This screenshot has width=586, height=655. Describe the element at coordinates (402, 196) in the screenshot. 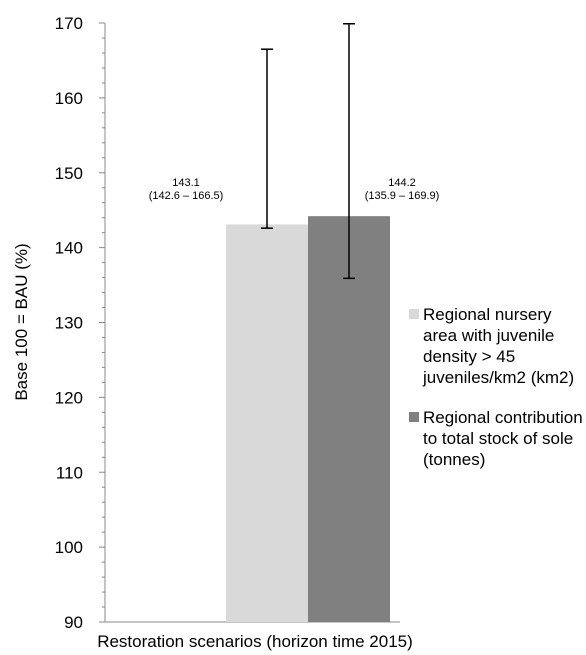

I see `data-label-range: (135.9 – 169.9)` at that location.